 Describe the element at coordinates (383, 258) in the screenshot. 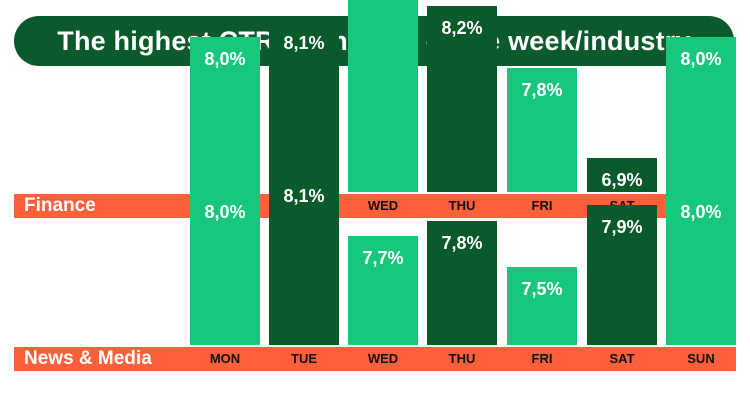

I see `value-label-wed: 7,7%` at that location.